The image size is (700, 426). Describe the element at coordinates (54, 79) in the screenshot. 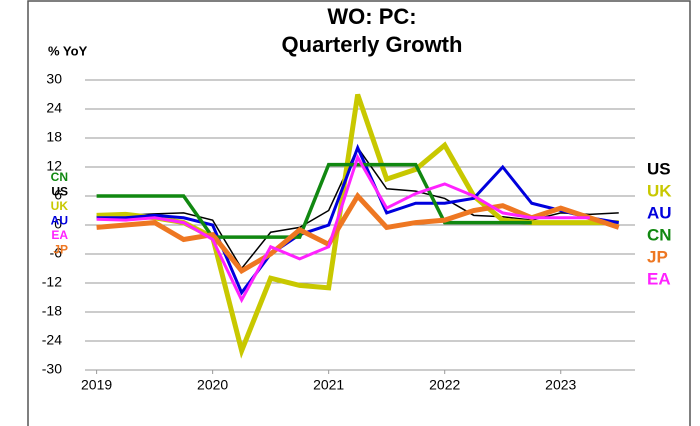

I see `y-tick-label: 30` at that location.